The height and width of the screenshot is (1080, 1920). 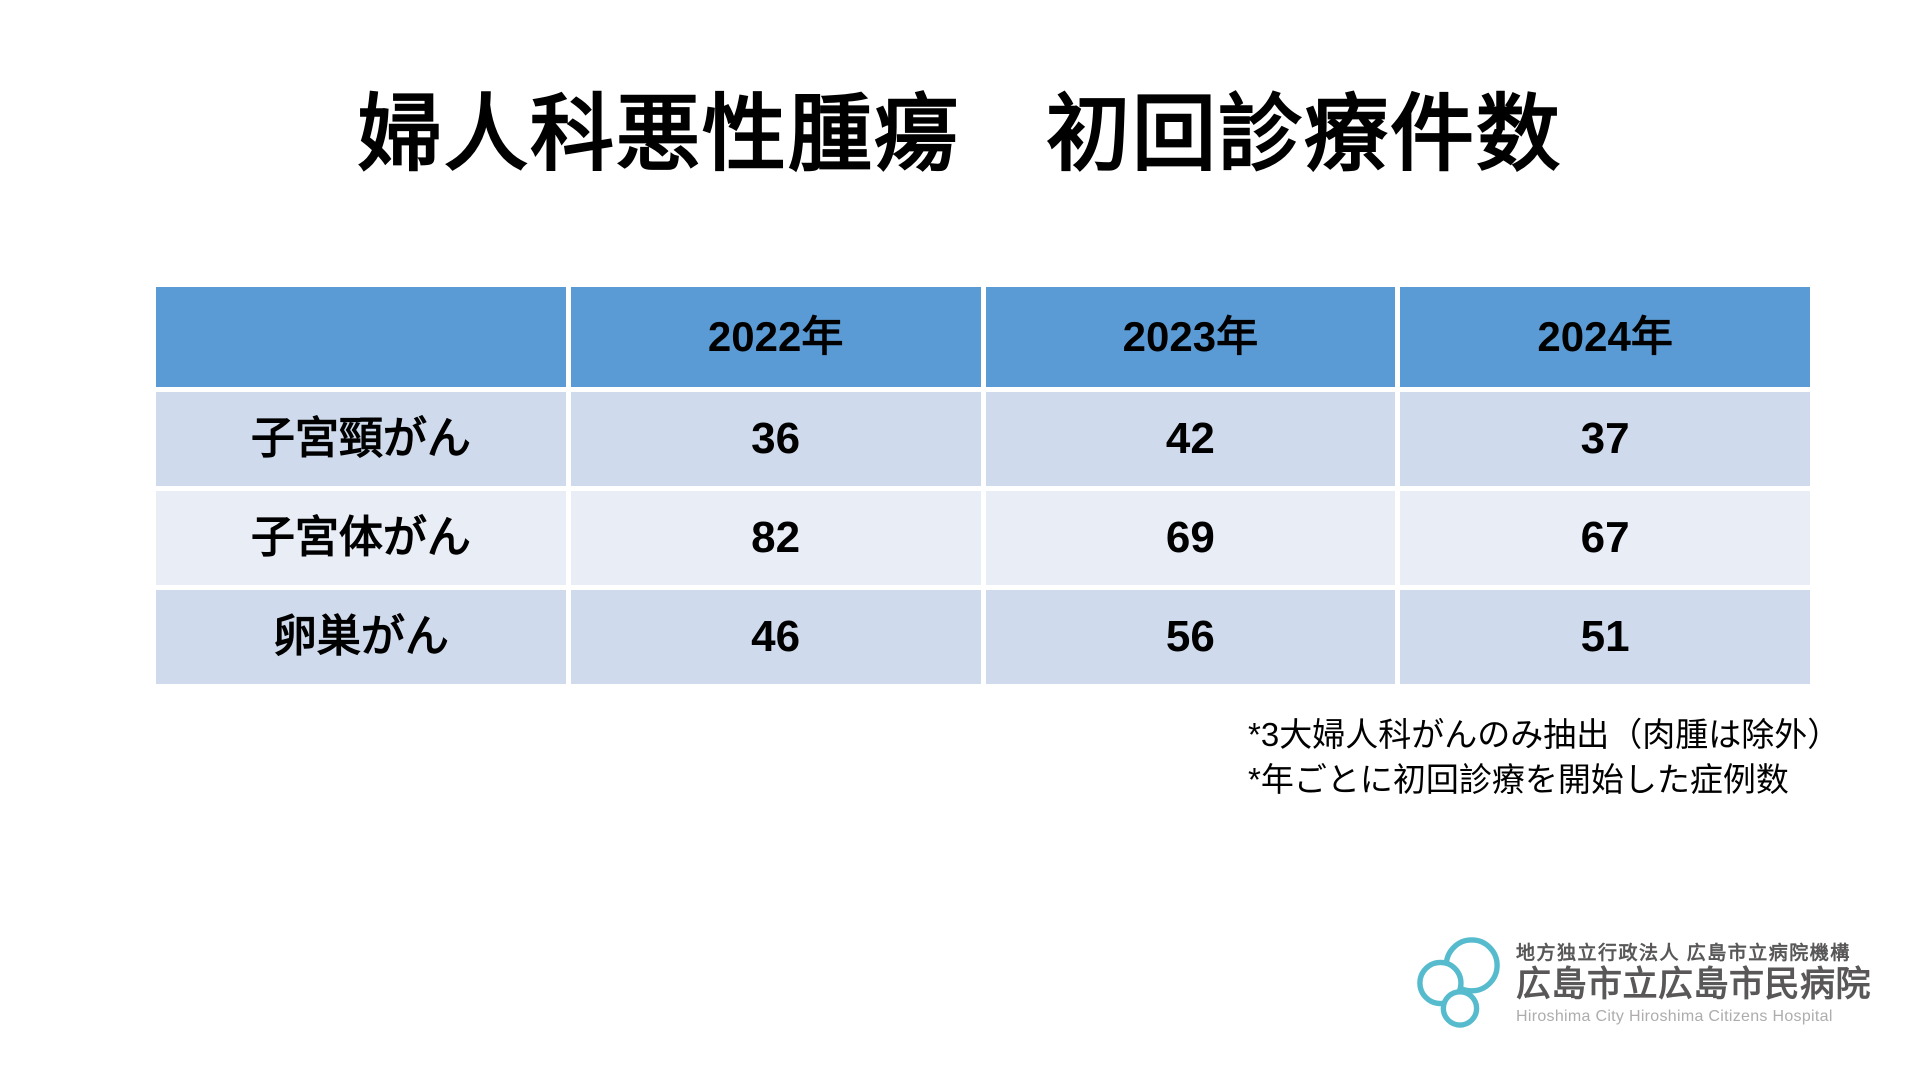 What do you see at coordinates (1605, 439) in the screenshot?
I see `cell-cervical-2024: 37` at bounding box center [1605, 439].